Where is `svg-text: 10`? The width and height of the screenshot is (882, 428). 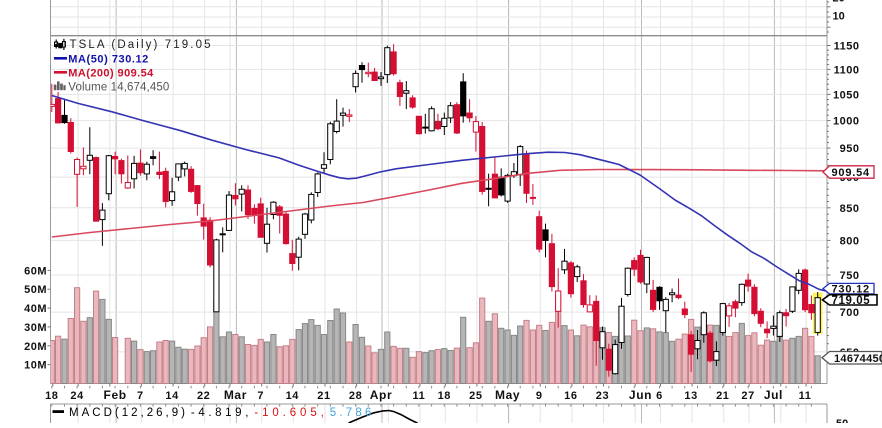
svg-text: 10 is located at coordinates (839, 17).